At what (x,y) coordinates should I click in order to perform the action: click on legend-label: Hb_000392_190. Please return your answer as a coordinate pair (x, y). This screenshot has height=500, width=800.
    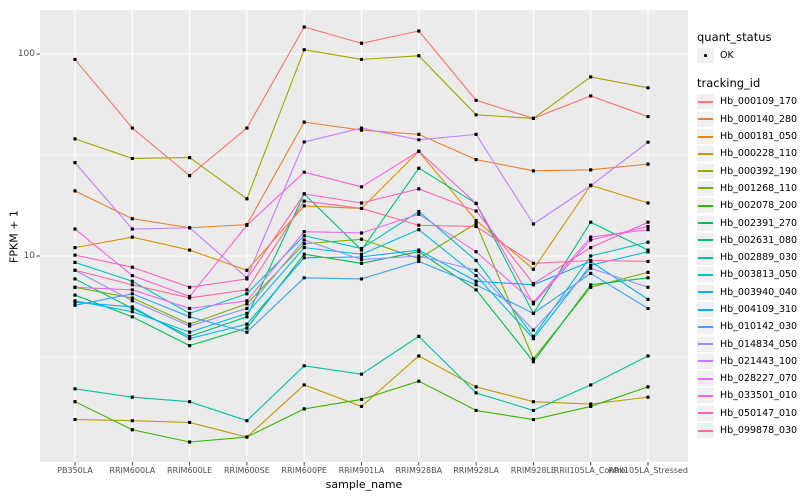
    Looking at the image, I should click on (759, 171).